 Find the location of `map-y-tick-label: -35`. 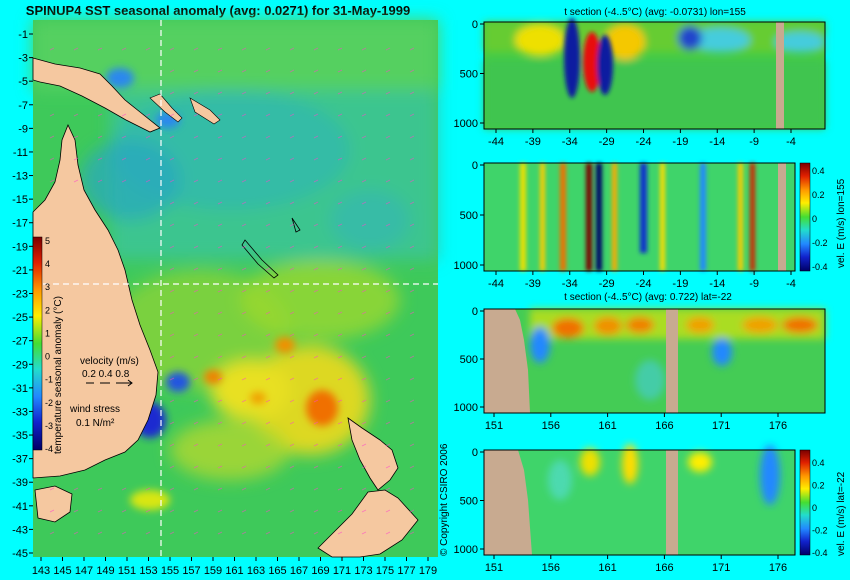

map-y-tick-label: -35 is located at coordinates (20, 436).